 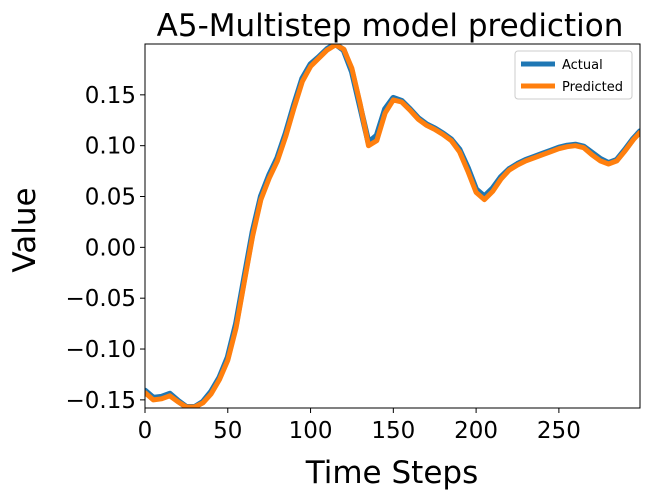 What do you see at coordinates (582, 65) in the screenshot?
I see `legend-label-actual: Actual` at bounding box center [582, 65].